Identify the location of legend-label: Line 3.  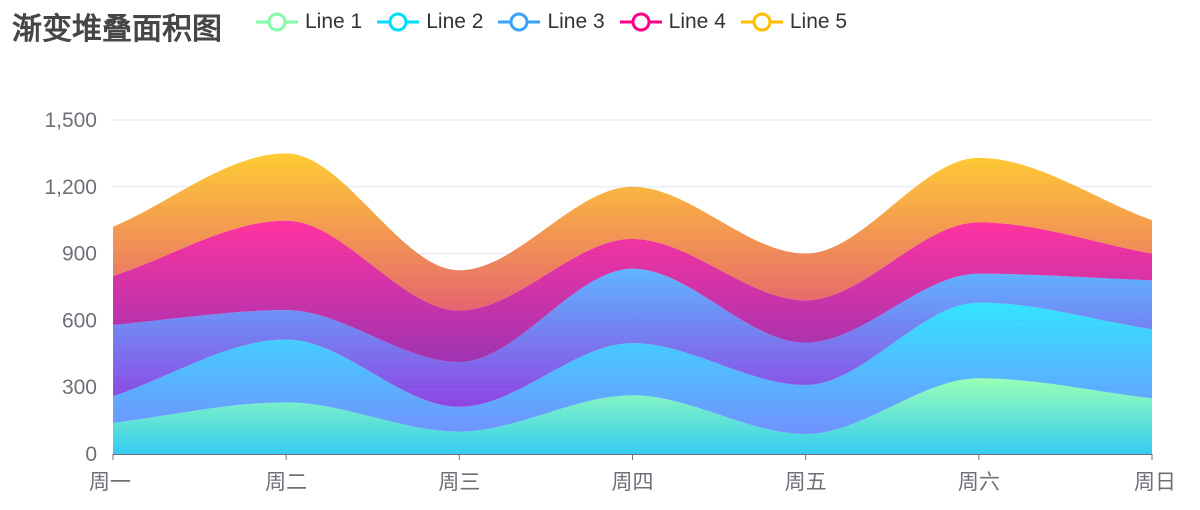
(575, 22).